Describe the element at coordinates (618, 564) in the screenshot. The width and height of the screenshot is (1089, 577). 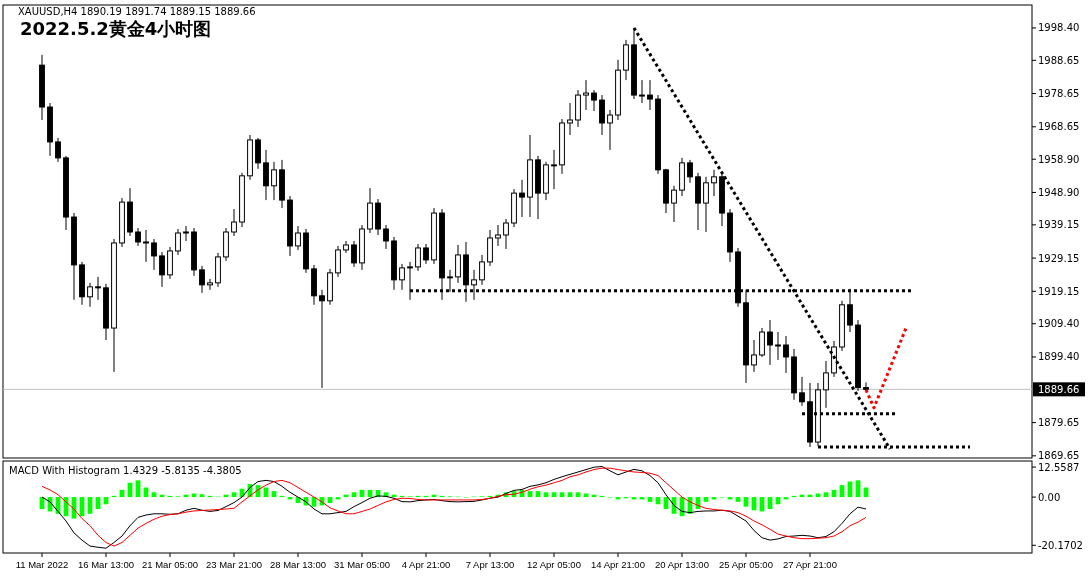
I see `x-tick-label: 14 Apr 21:00` at that location.